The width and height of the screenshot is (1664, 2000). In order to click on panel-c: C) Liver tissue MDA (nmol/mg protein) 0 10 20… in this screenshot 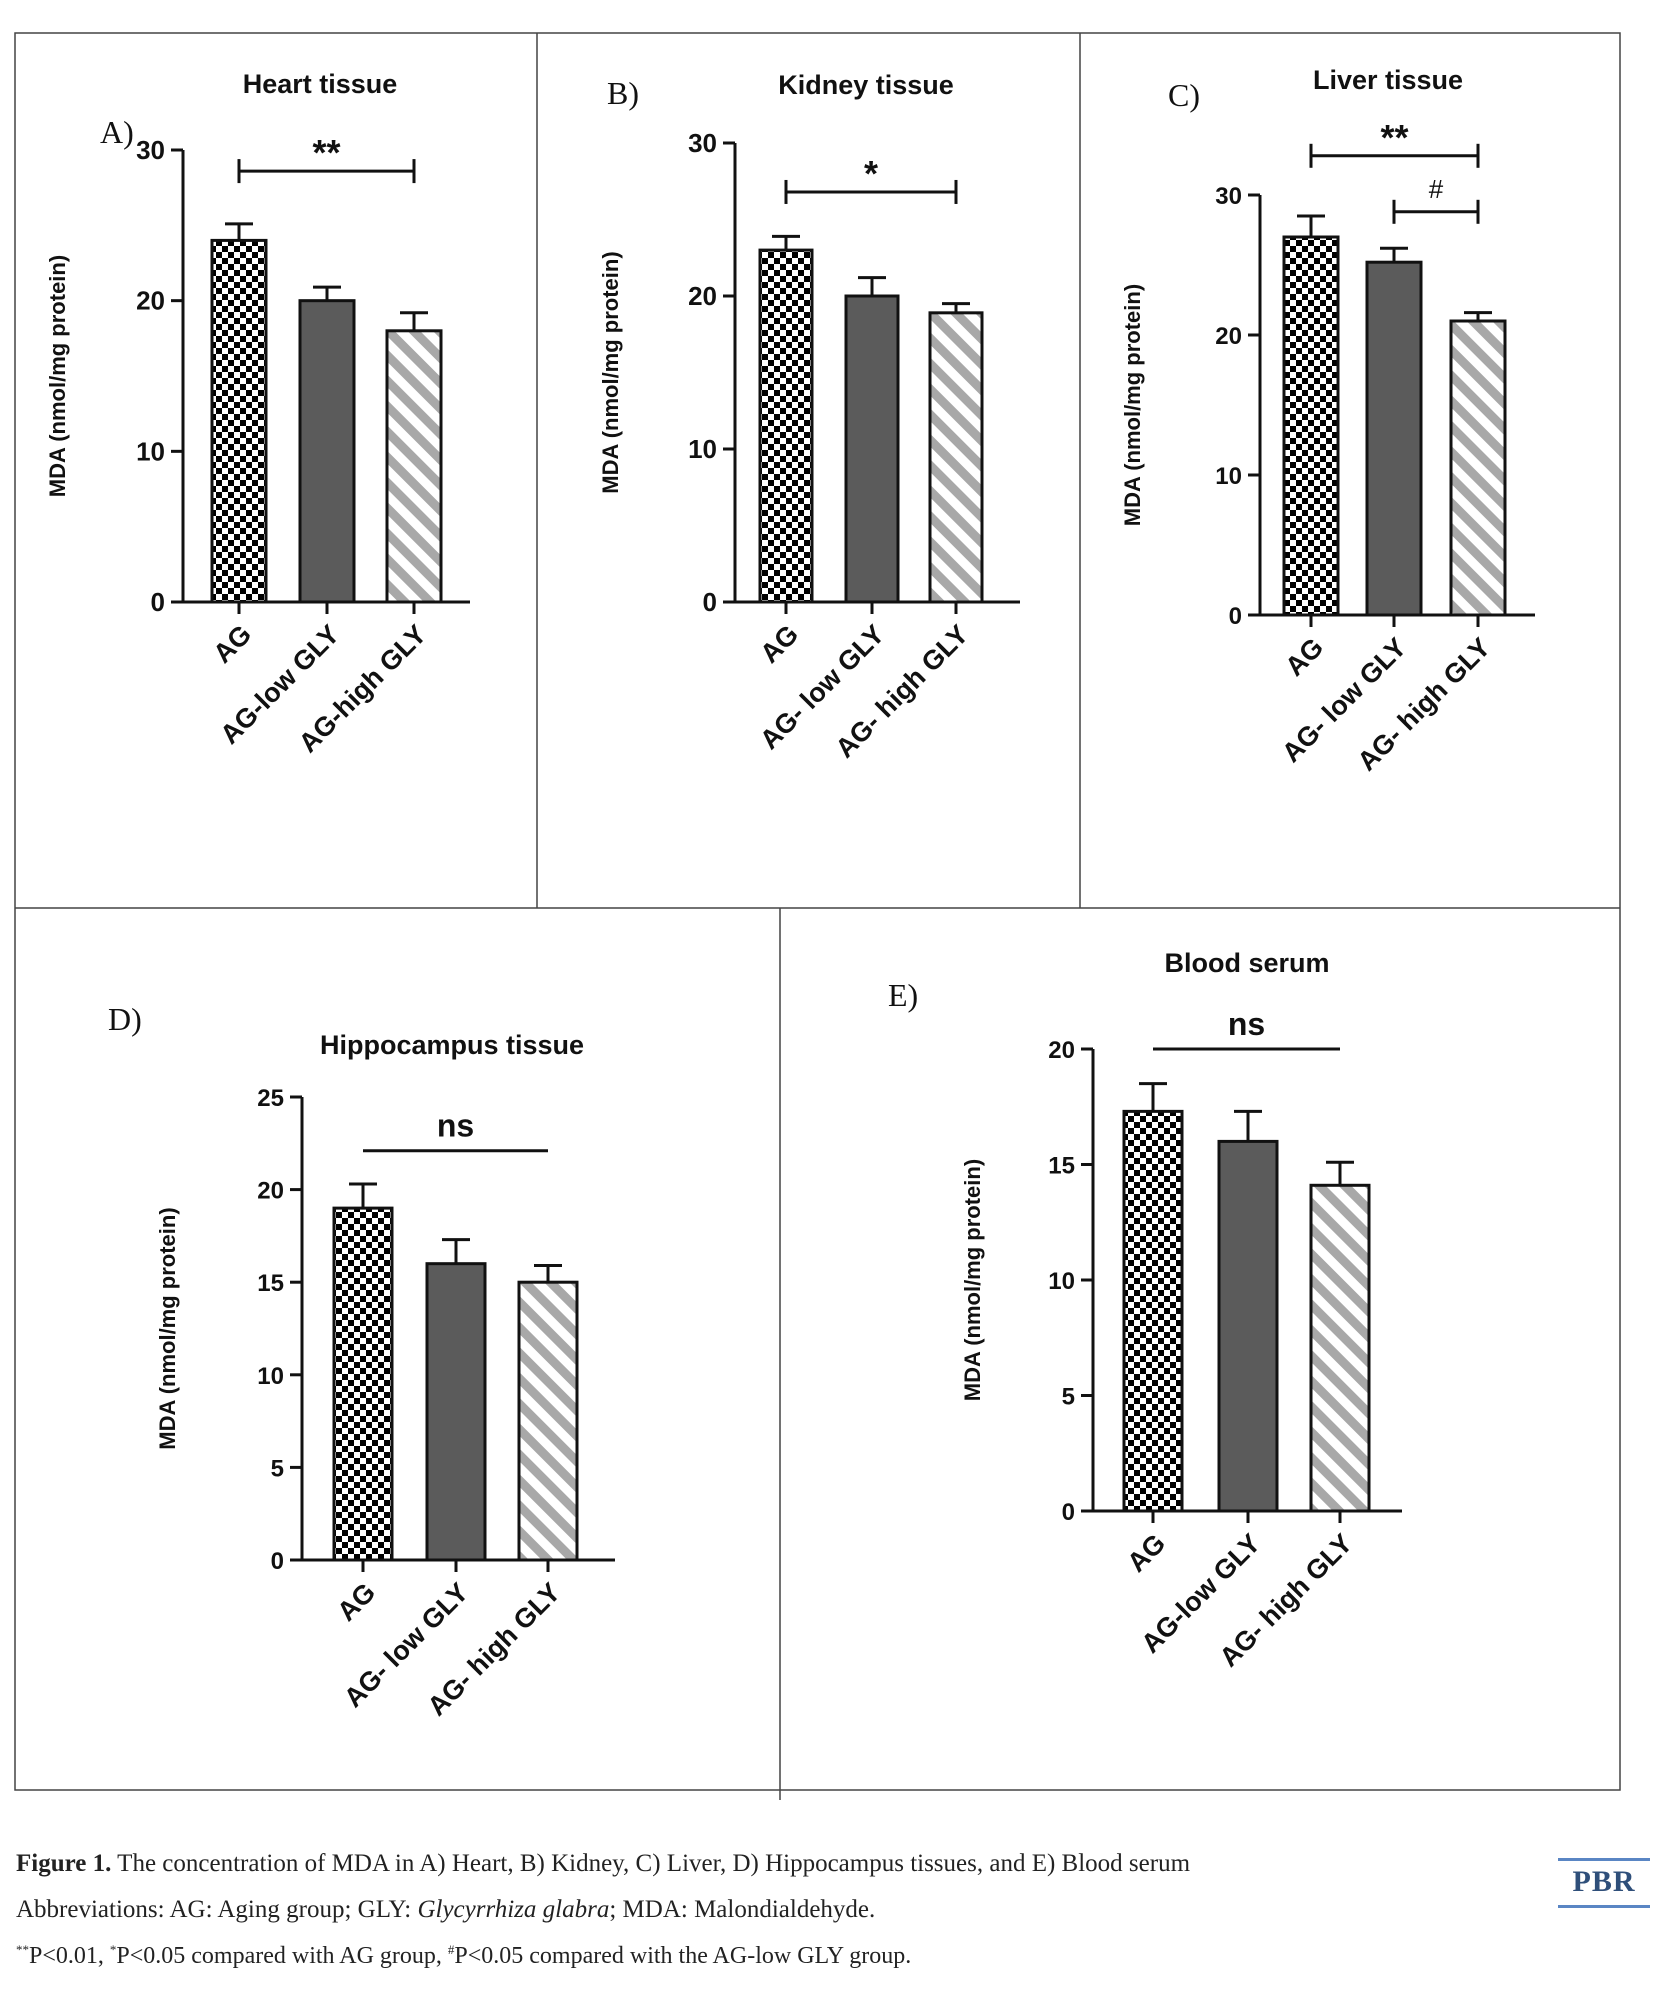, I will do `click(1327, 421)`.